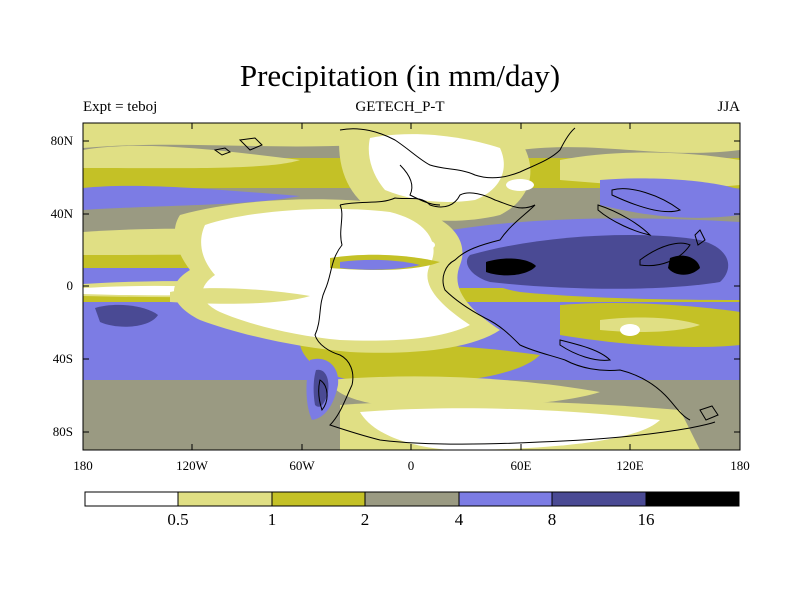  Describe the element at coordinates (465, 391) in the screenshot. I see `patch-south-light` at that location.